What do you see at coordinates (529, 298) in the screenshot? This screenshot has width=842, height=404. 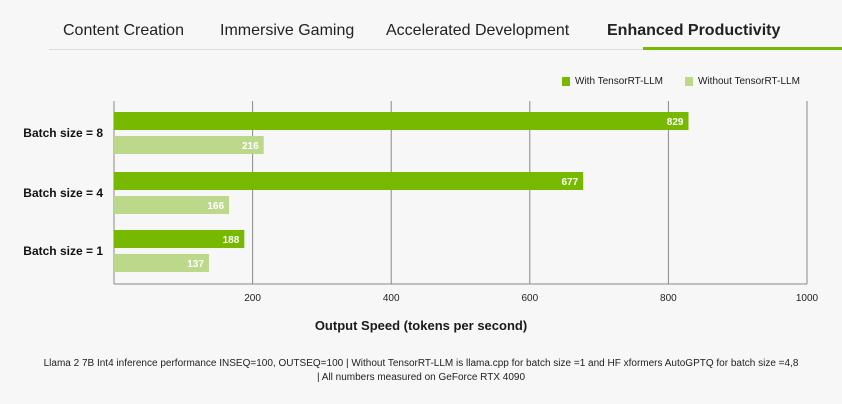 I see `x-tick-label: 600` at bounding box center [529, 298].